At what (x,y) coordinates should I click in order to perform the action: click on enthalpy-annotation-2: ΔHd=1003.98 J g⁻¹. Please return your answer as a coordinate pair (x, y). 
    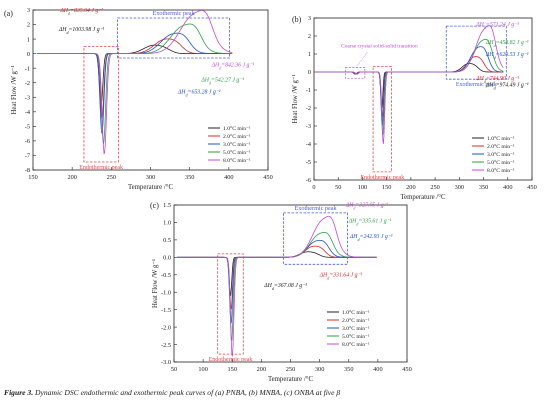
    Looking at the image, I should click on (81, 31).